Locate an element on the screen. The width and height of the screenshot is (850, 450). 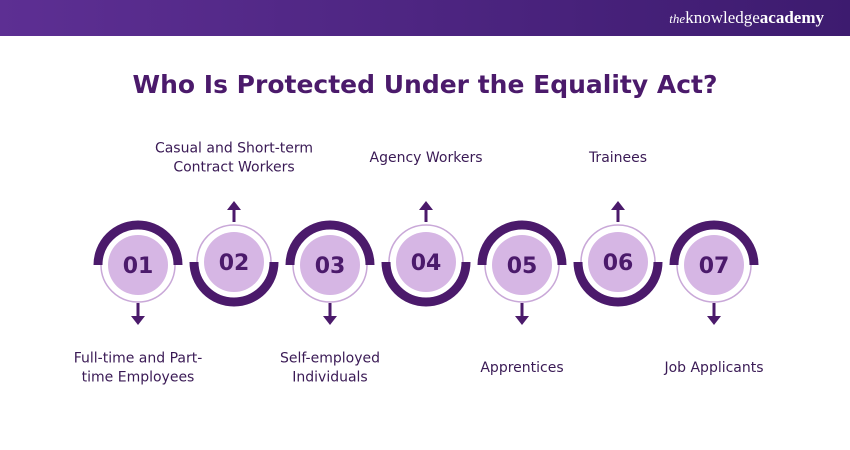
step: 07 Job Applicants is located at coordinates (713, 298).